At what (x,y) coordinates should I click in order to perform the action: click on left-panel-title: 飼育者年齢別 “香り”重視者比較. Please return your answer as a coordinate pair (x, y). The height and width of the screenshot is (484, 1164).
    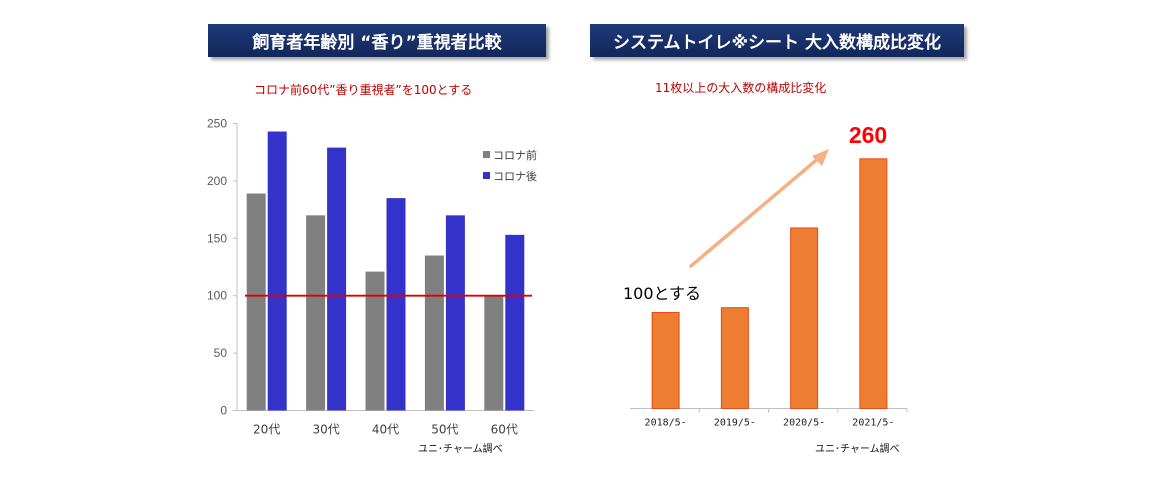
    Looking at the image, I should click on (377, 40).